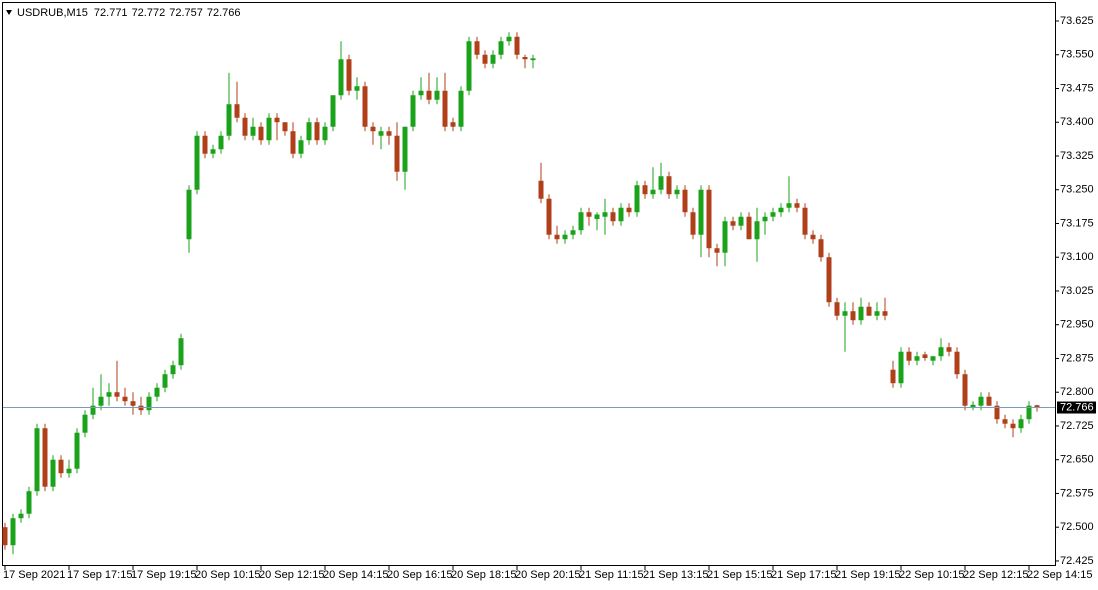  What do you see at coordinates (547, 575) in the screenshot?
I see `x-tick-label: 20 Sep 20:15` at bounding box center [547, 575].